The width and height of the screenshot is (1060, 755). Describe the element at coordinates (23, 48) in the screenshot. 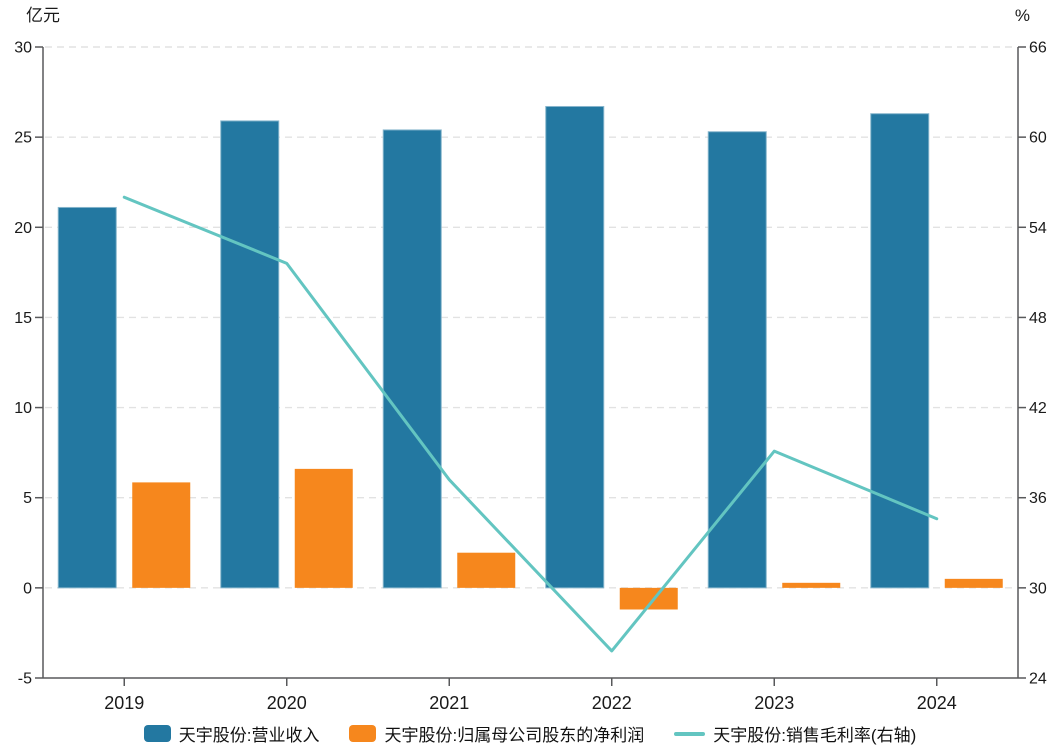

I see `left-tick-label: 30` at that location.